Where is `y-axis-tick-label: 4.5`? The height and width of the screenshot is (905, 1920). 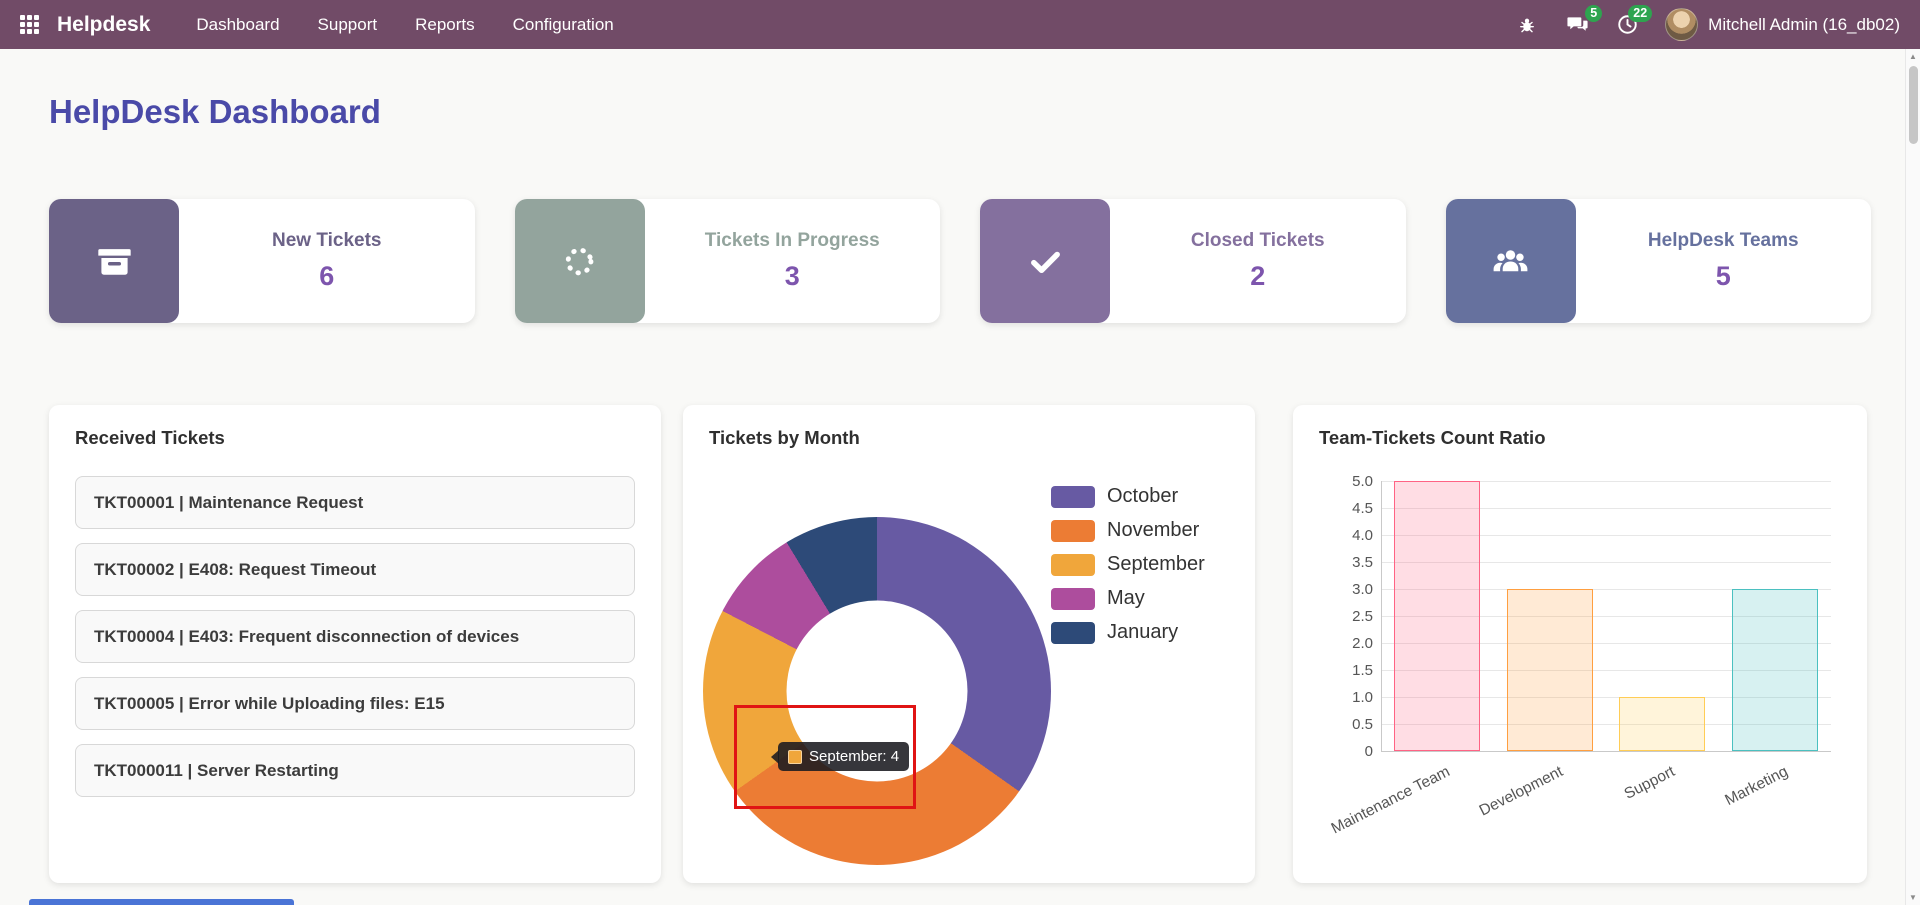 y-axis-tick-label: 4.5 is located at coordinates (1362, 508).